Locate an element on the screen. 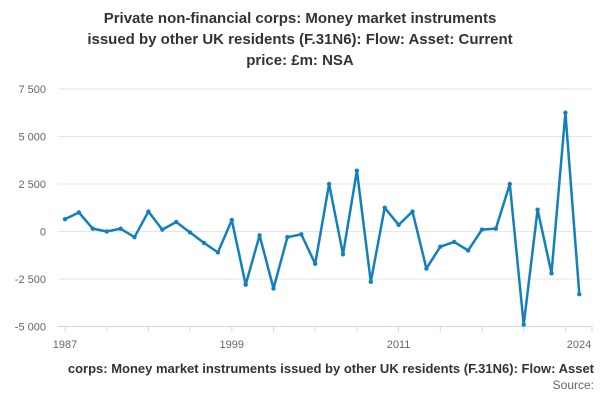 The width and height of the screenshot is (600, 400). y-axis-tick-label: 5 000 is located at coordinates (32, 138).